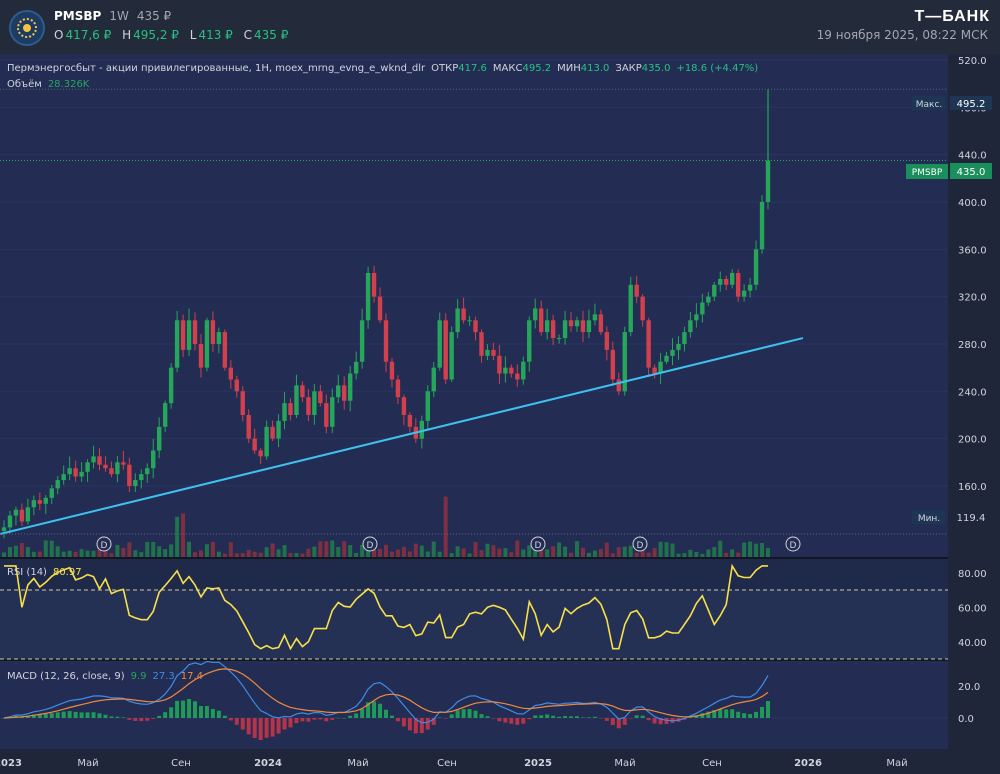 The image size is (1000, 774). What do you see at coordinates (569, 68) in the screenshot?
I see `legend-low-key: МИН` at bounding box center [569, 68].